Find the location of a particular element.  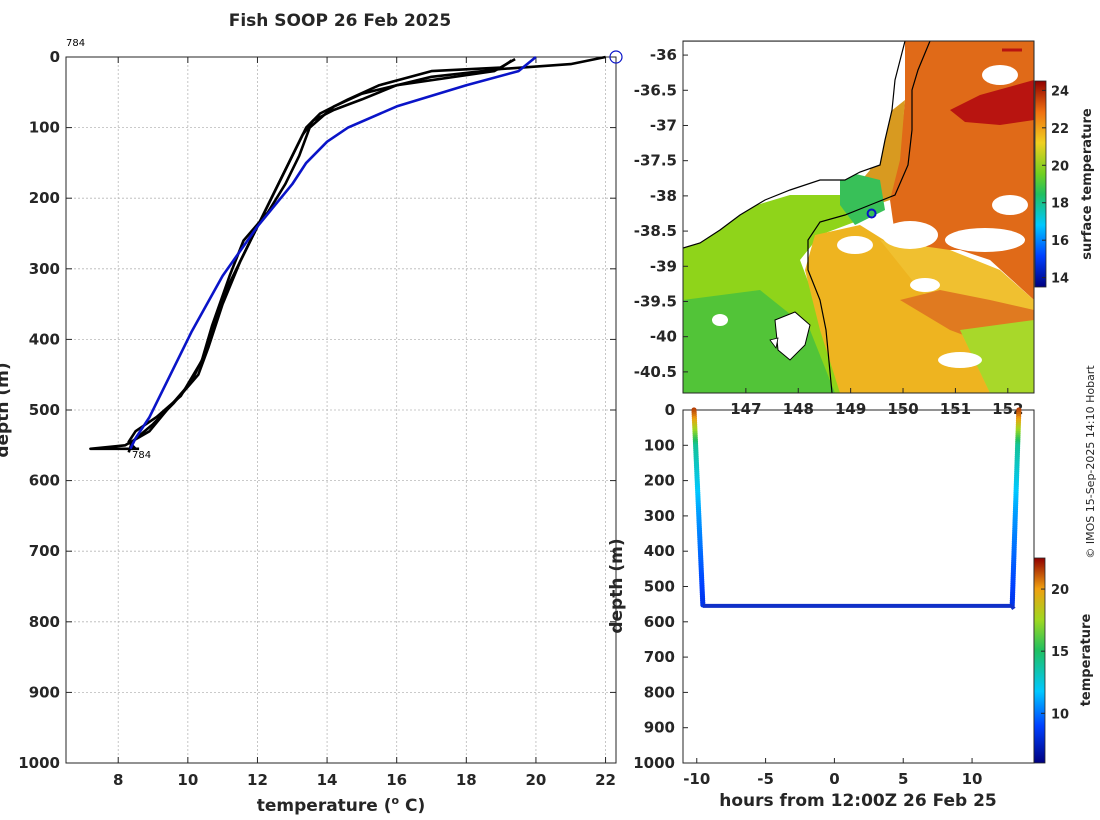

section-y-label-tick: 0 is located at coordinates (670, 410).